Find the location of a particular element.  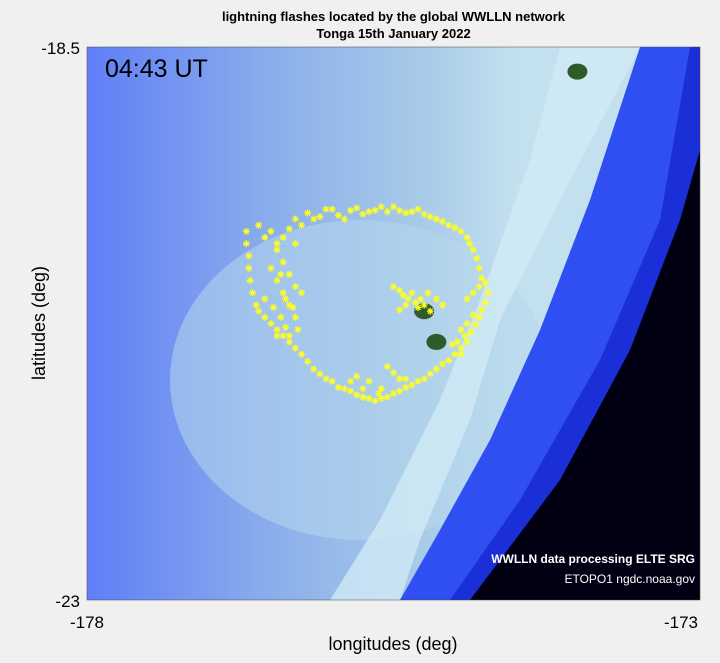

x-tick-label-left: -178 is located at coordinates (87, 622).